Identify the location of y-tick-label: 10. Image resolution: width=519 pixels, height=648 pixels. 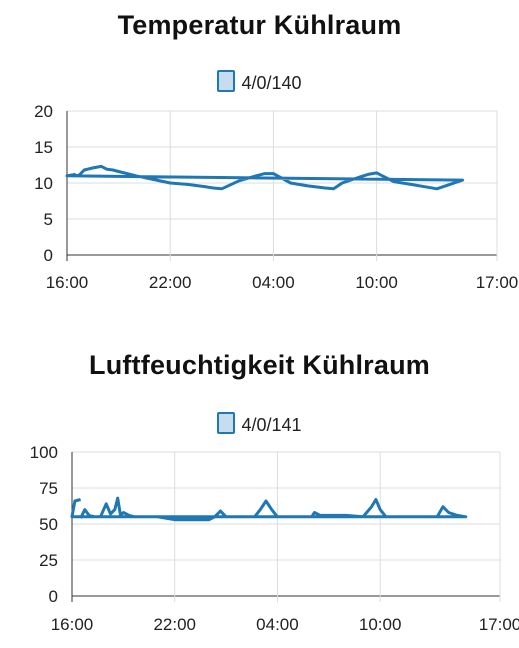
(43, 183).